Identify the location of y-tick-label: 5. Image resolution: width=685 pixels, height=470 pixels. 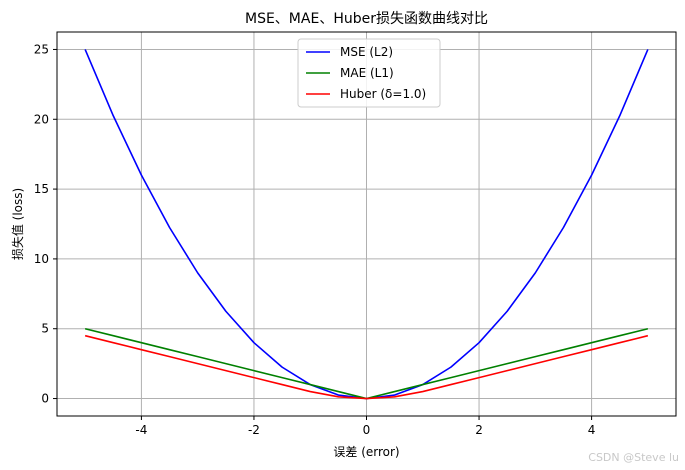
(45, 329).